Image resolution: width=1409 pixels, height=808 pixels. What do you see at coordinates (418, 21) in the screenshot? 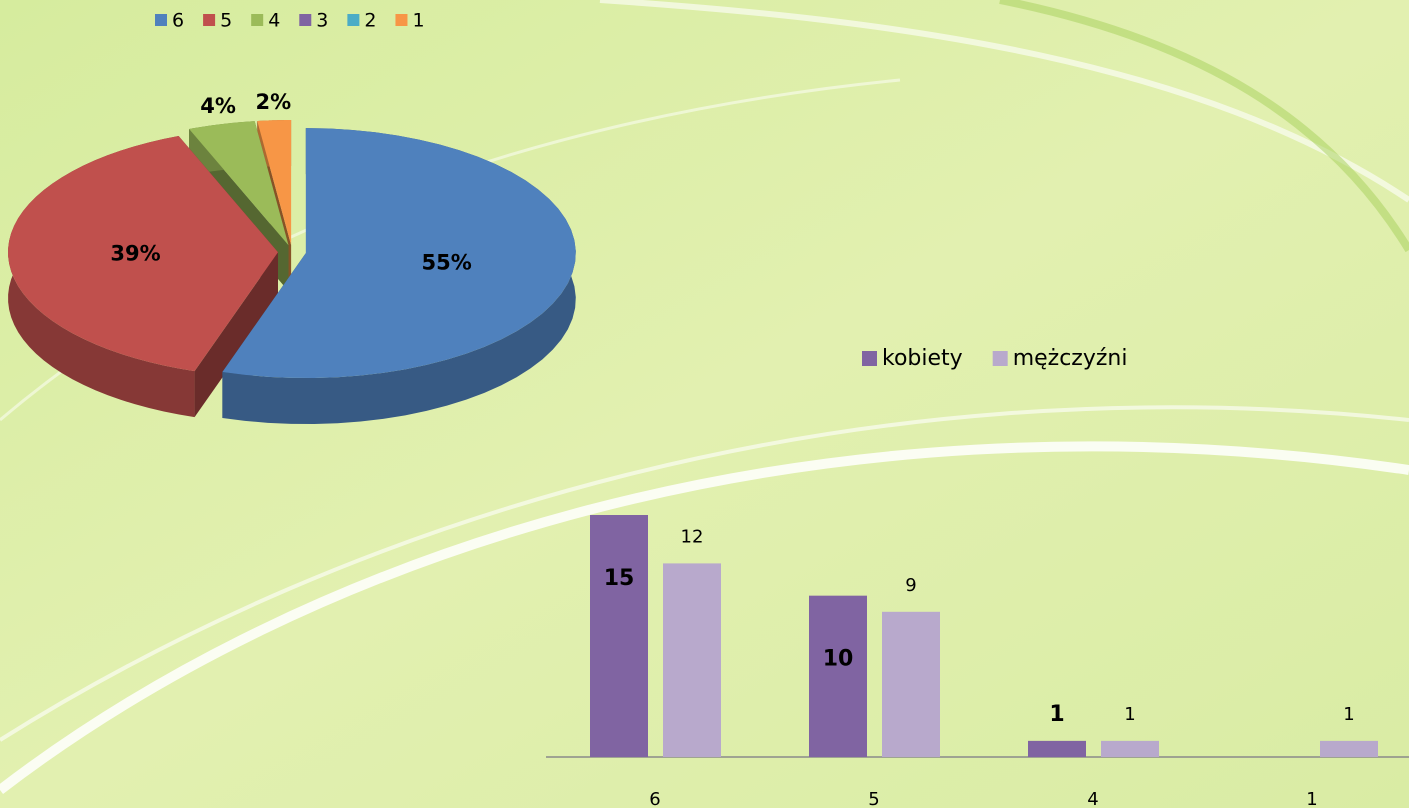
I see `legend-label: 1` at bounding box center [418, 21].